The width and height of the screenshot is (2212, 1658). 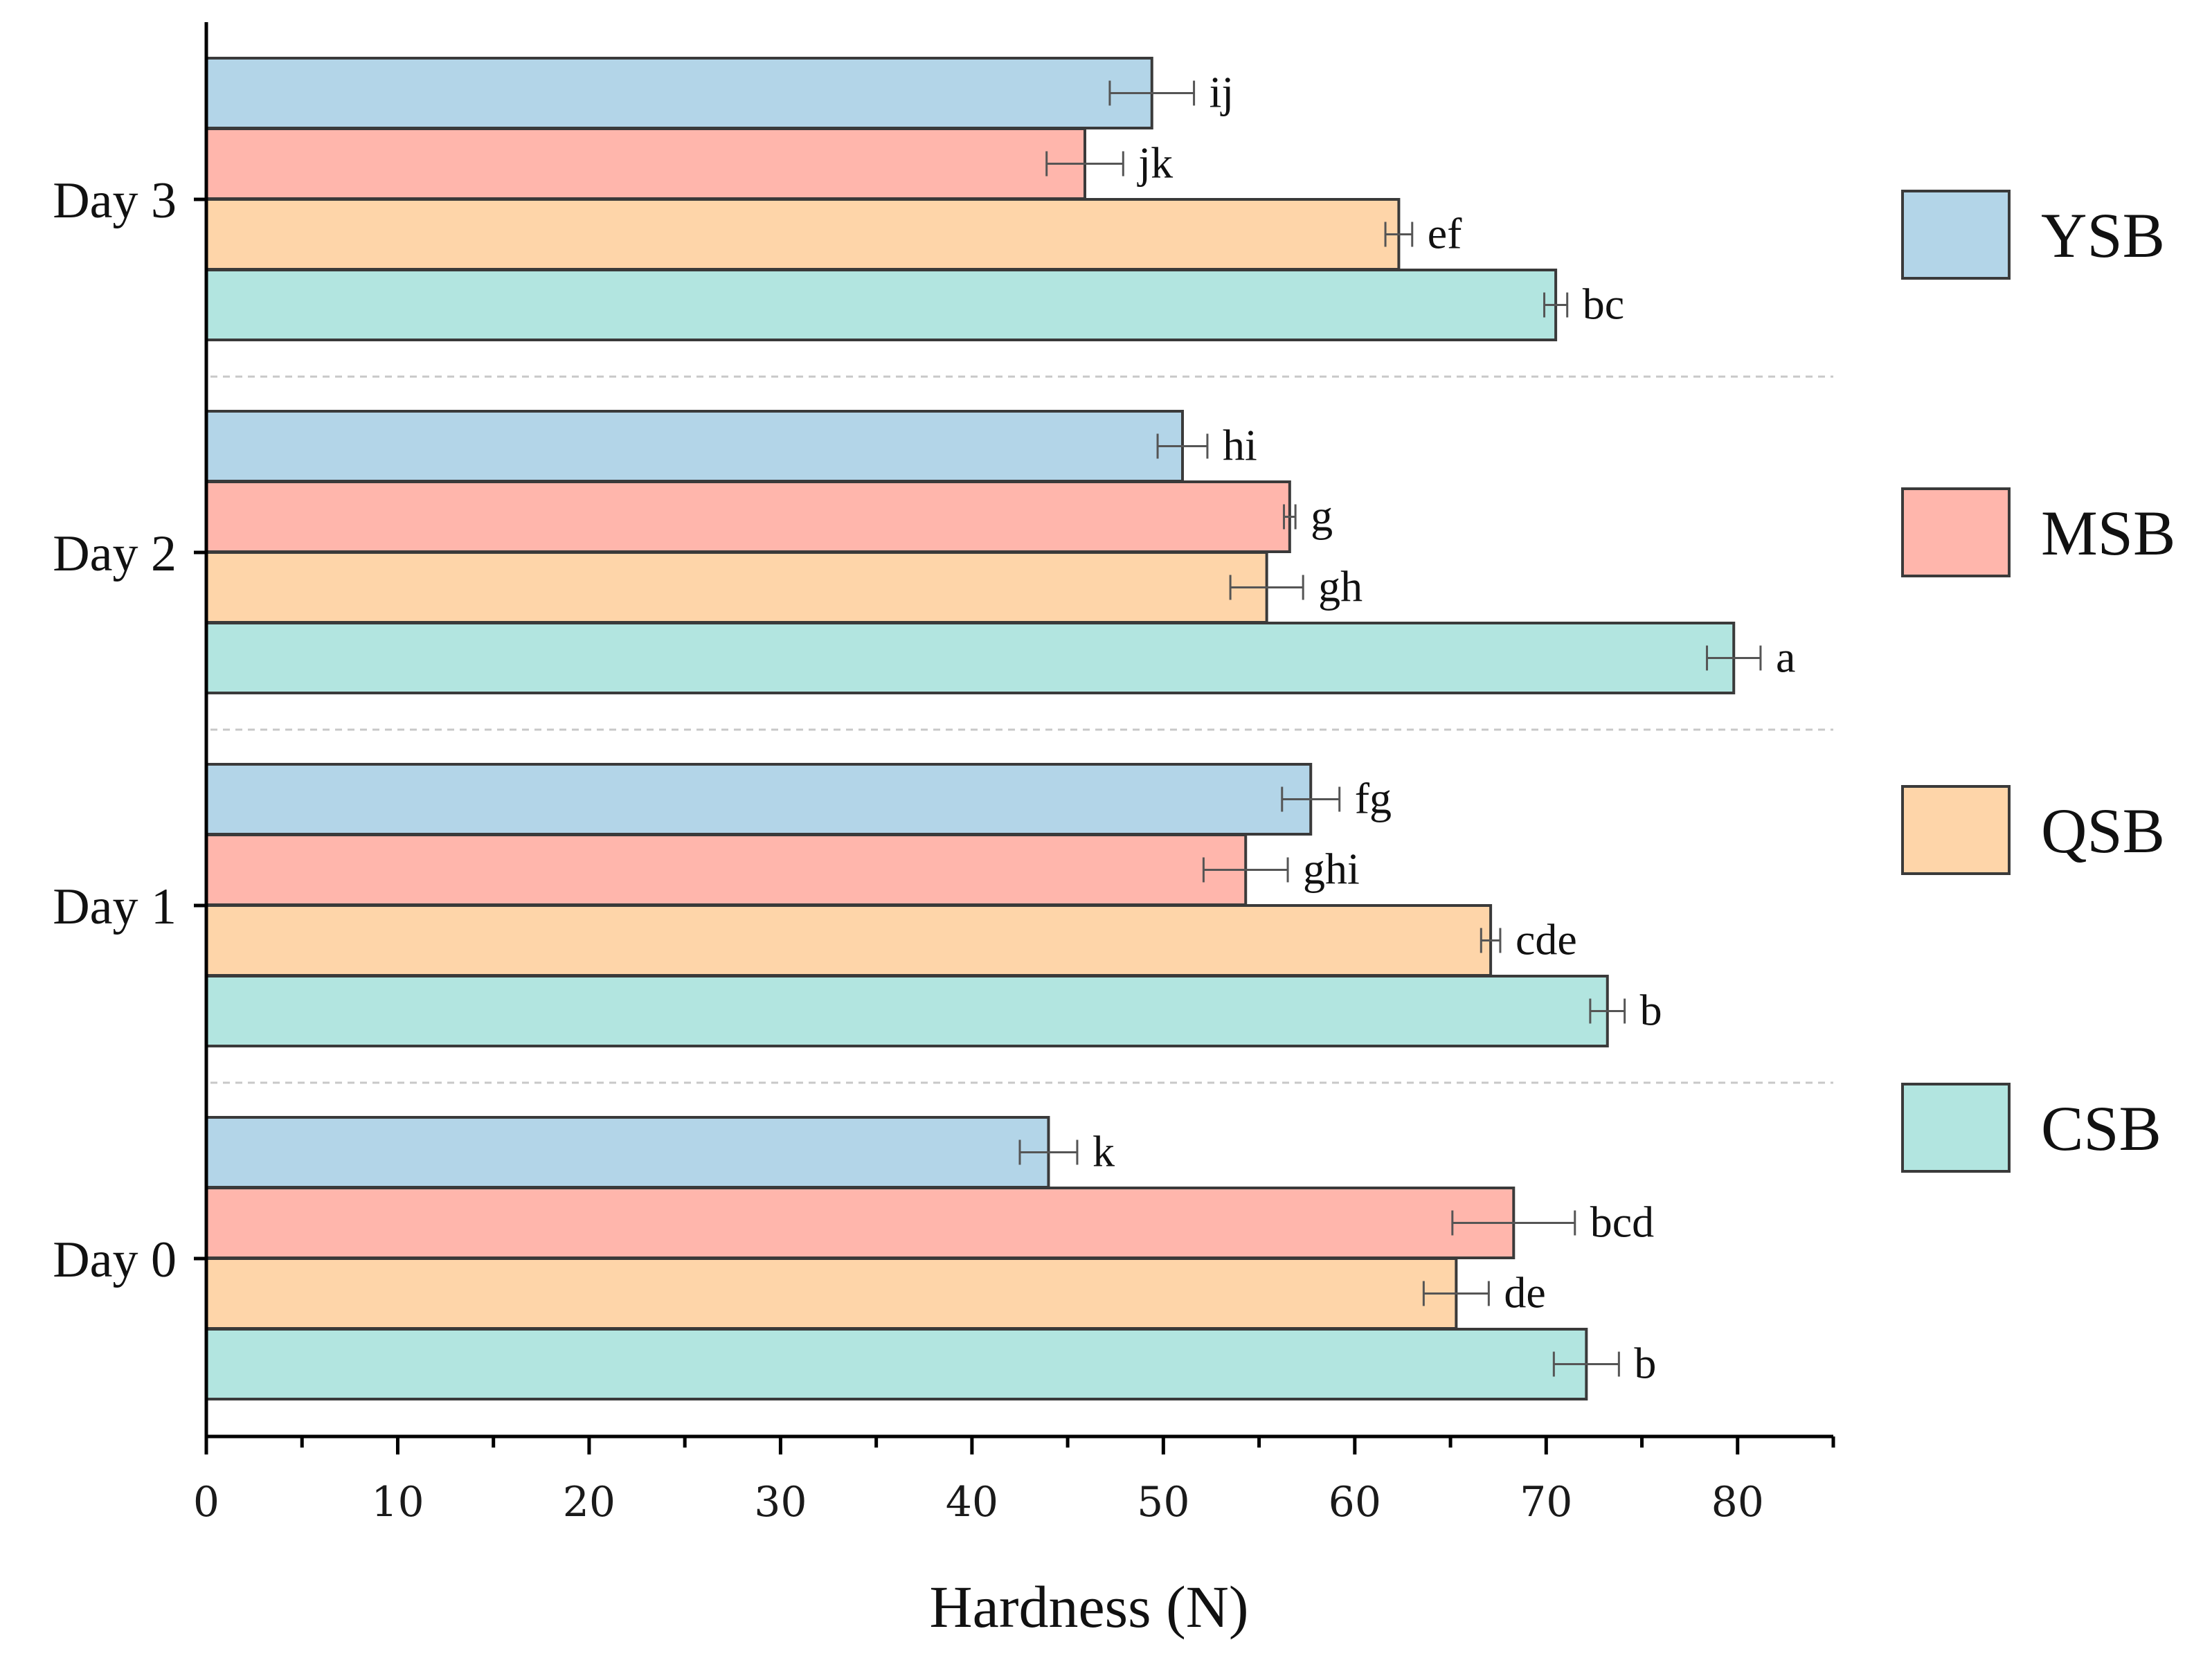 What do you see at coordinates (1546, 1502) in the screenshot?
I see `x-tick-label: 70` at bounding box center [1546, 1502].